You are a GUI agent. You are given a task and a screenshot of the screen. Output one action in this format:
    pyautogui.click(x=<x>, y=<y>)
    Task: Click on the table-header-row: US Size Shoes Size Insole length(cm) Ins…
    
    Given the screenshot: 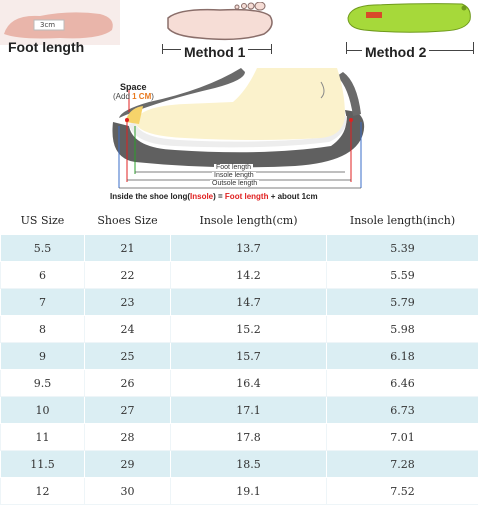 What is the action you would take?
    pyautogui.click(x=239, y=220)
    